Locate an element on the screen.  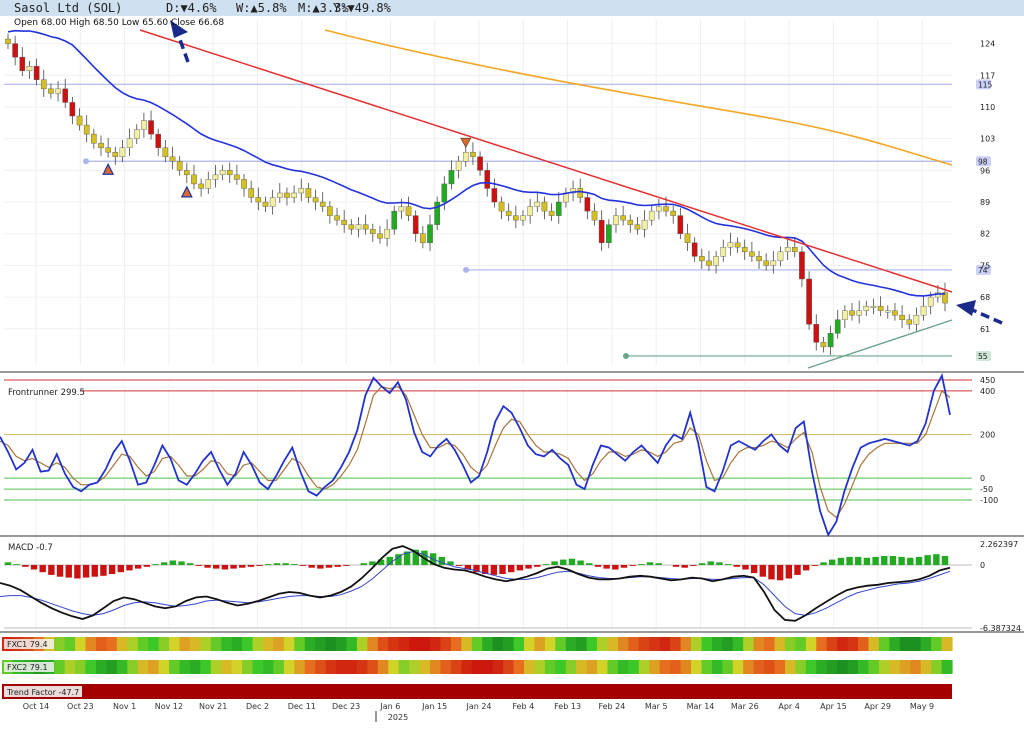
frontrunner-title: Frontrunner 299.5 is located at coordinates (46, 393).